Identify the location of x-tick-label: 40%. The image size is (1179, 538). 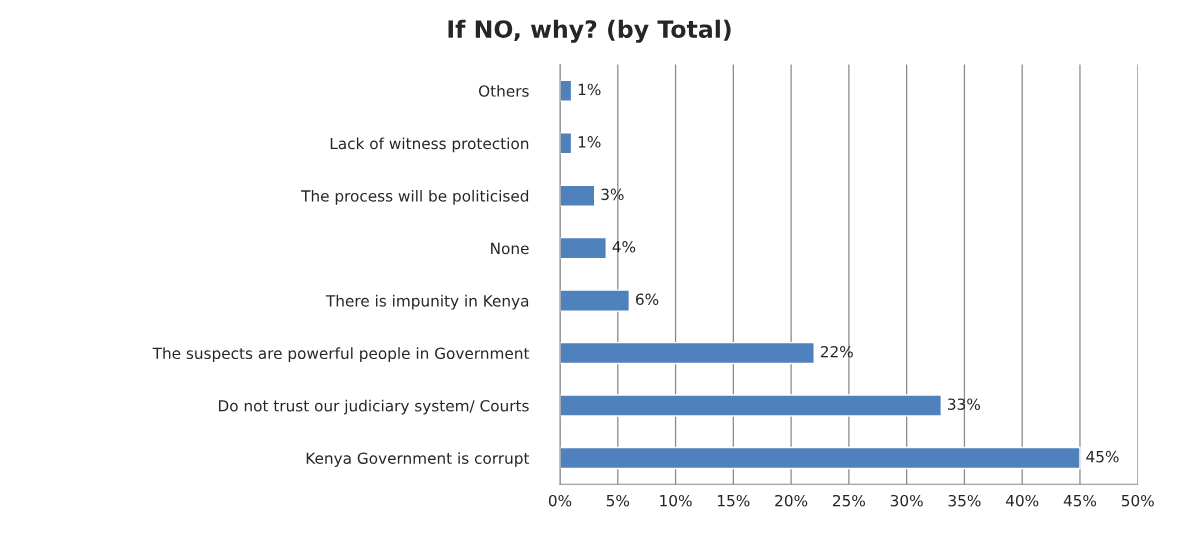
(1022, 500).